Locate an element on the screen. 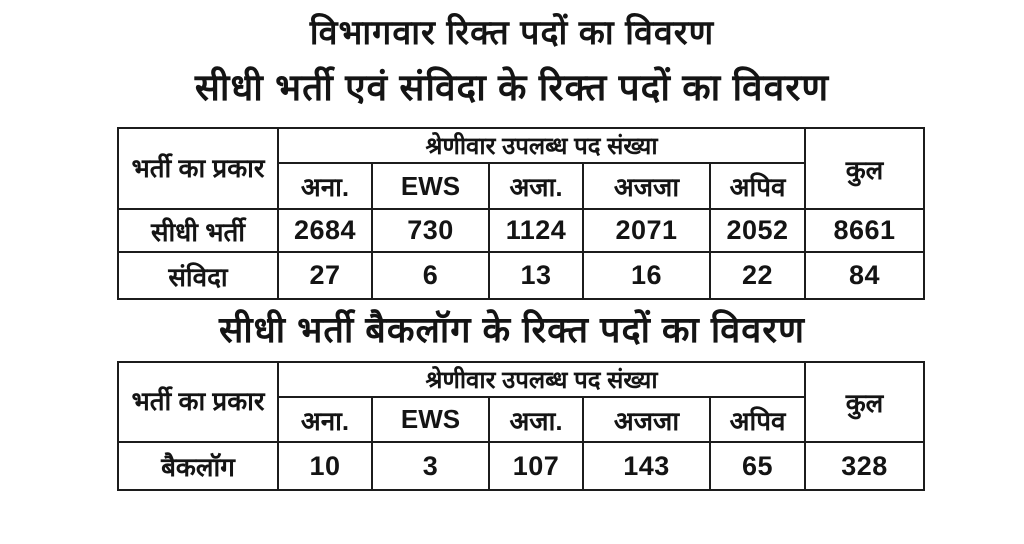 The width and height of the screenshot is (1024, 544). cell-samvida-ews: 6 is located at coordinates (430, 275).